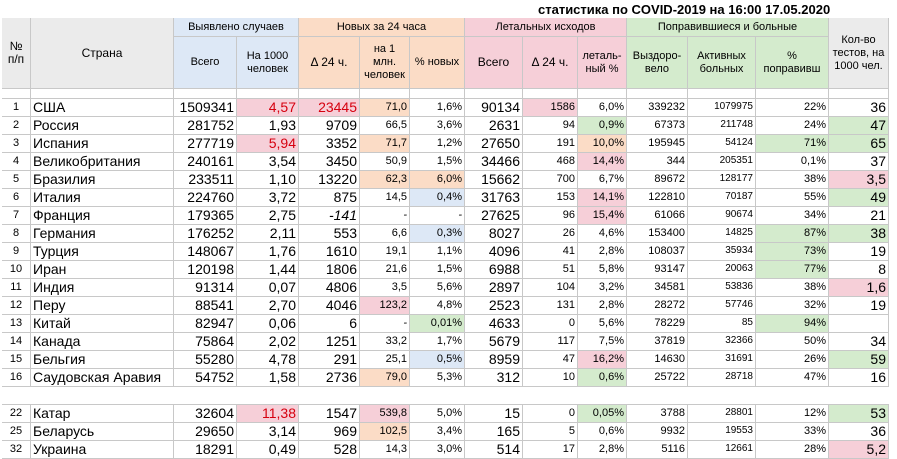  What do you see at coordinates (437, 288) in the screenshot?
I see `cell-newpct: 5,6%` at bounding box center [437, 288].